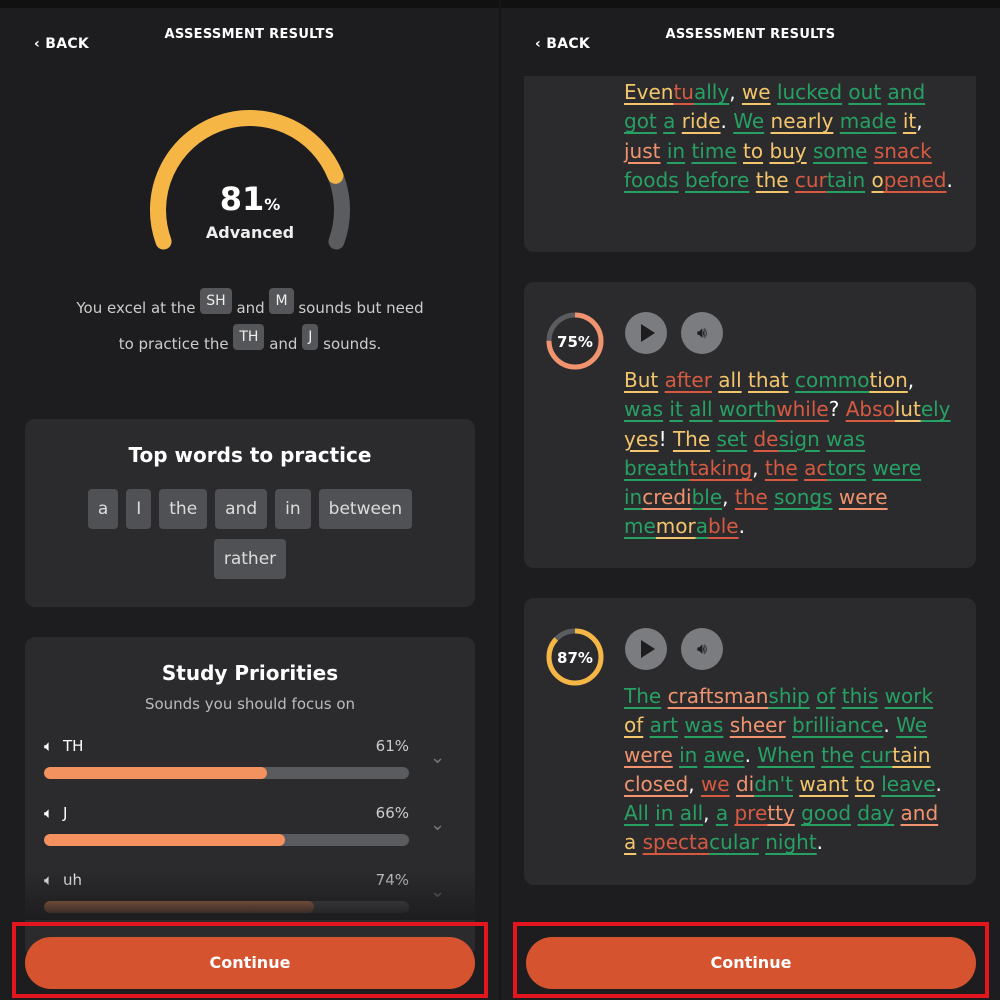  What do you see at coordinates (250, 559) in the screenshot?
I see `practice-word: rather` at bounding box center [250, 559].